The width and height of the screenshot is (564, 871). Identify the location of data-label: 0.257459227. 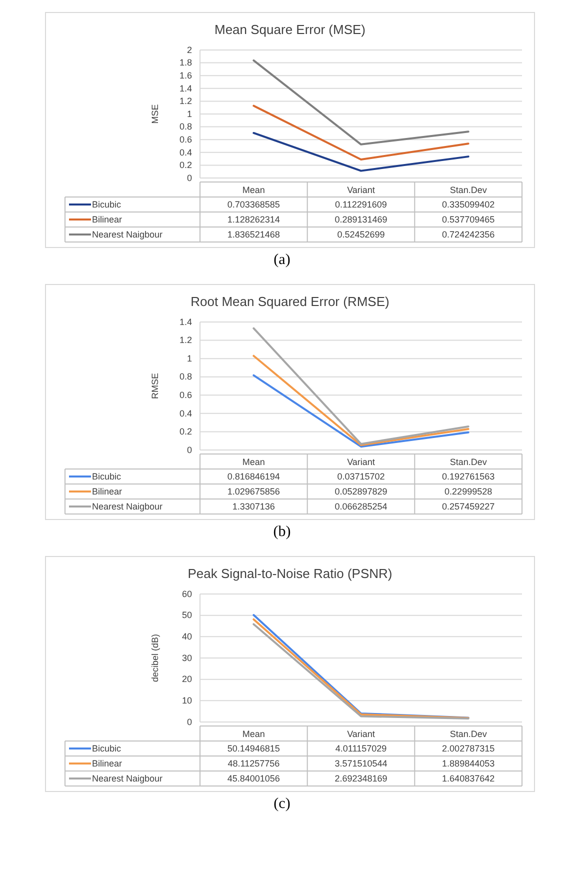
(468, 507).